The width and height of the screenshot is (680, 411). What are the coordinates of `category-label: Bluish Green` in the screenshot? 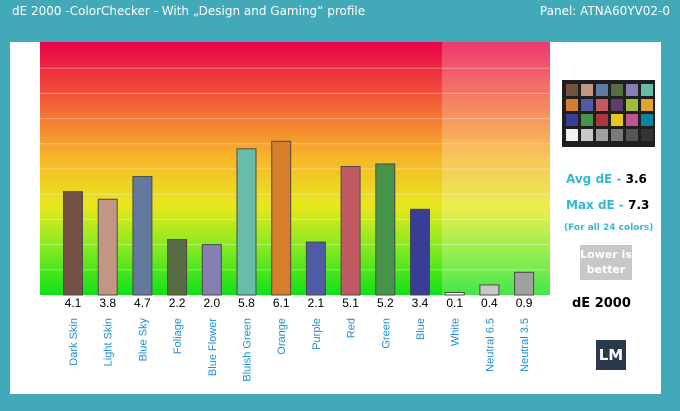 It's located at (248, 350).